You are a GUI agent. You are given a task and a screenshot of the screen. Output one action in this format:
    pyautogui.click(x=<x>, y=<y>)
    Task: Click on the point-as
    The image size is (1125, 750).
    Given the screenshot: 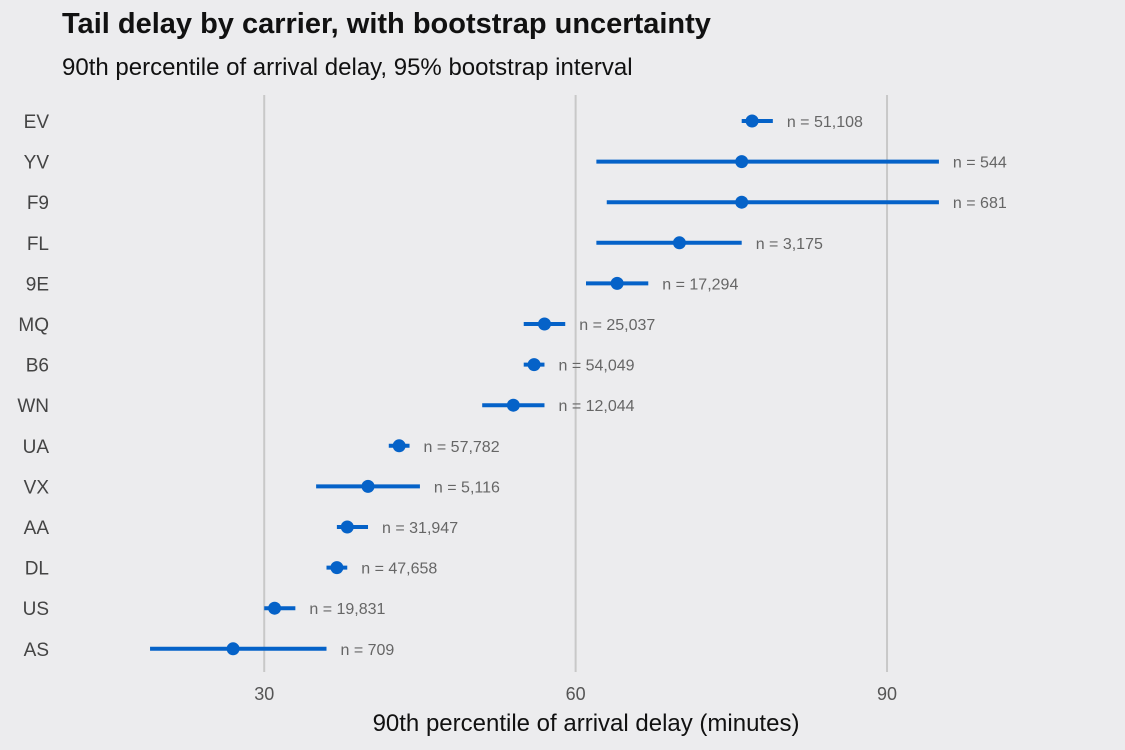 What is the action you would take?
    pyautogui.click(x=233, y=649)
    